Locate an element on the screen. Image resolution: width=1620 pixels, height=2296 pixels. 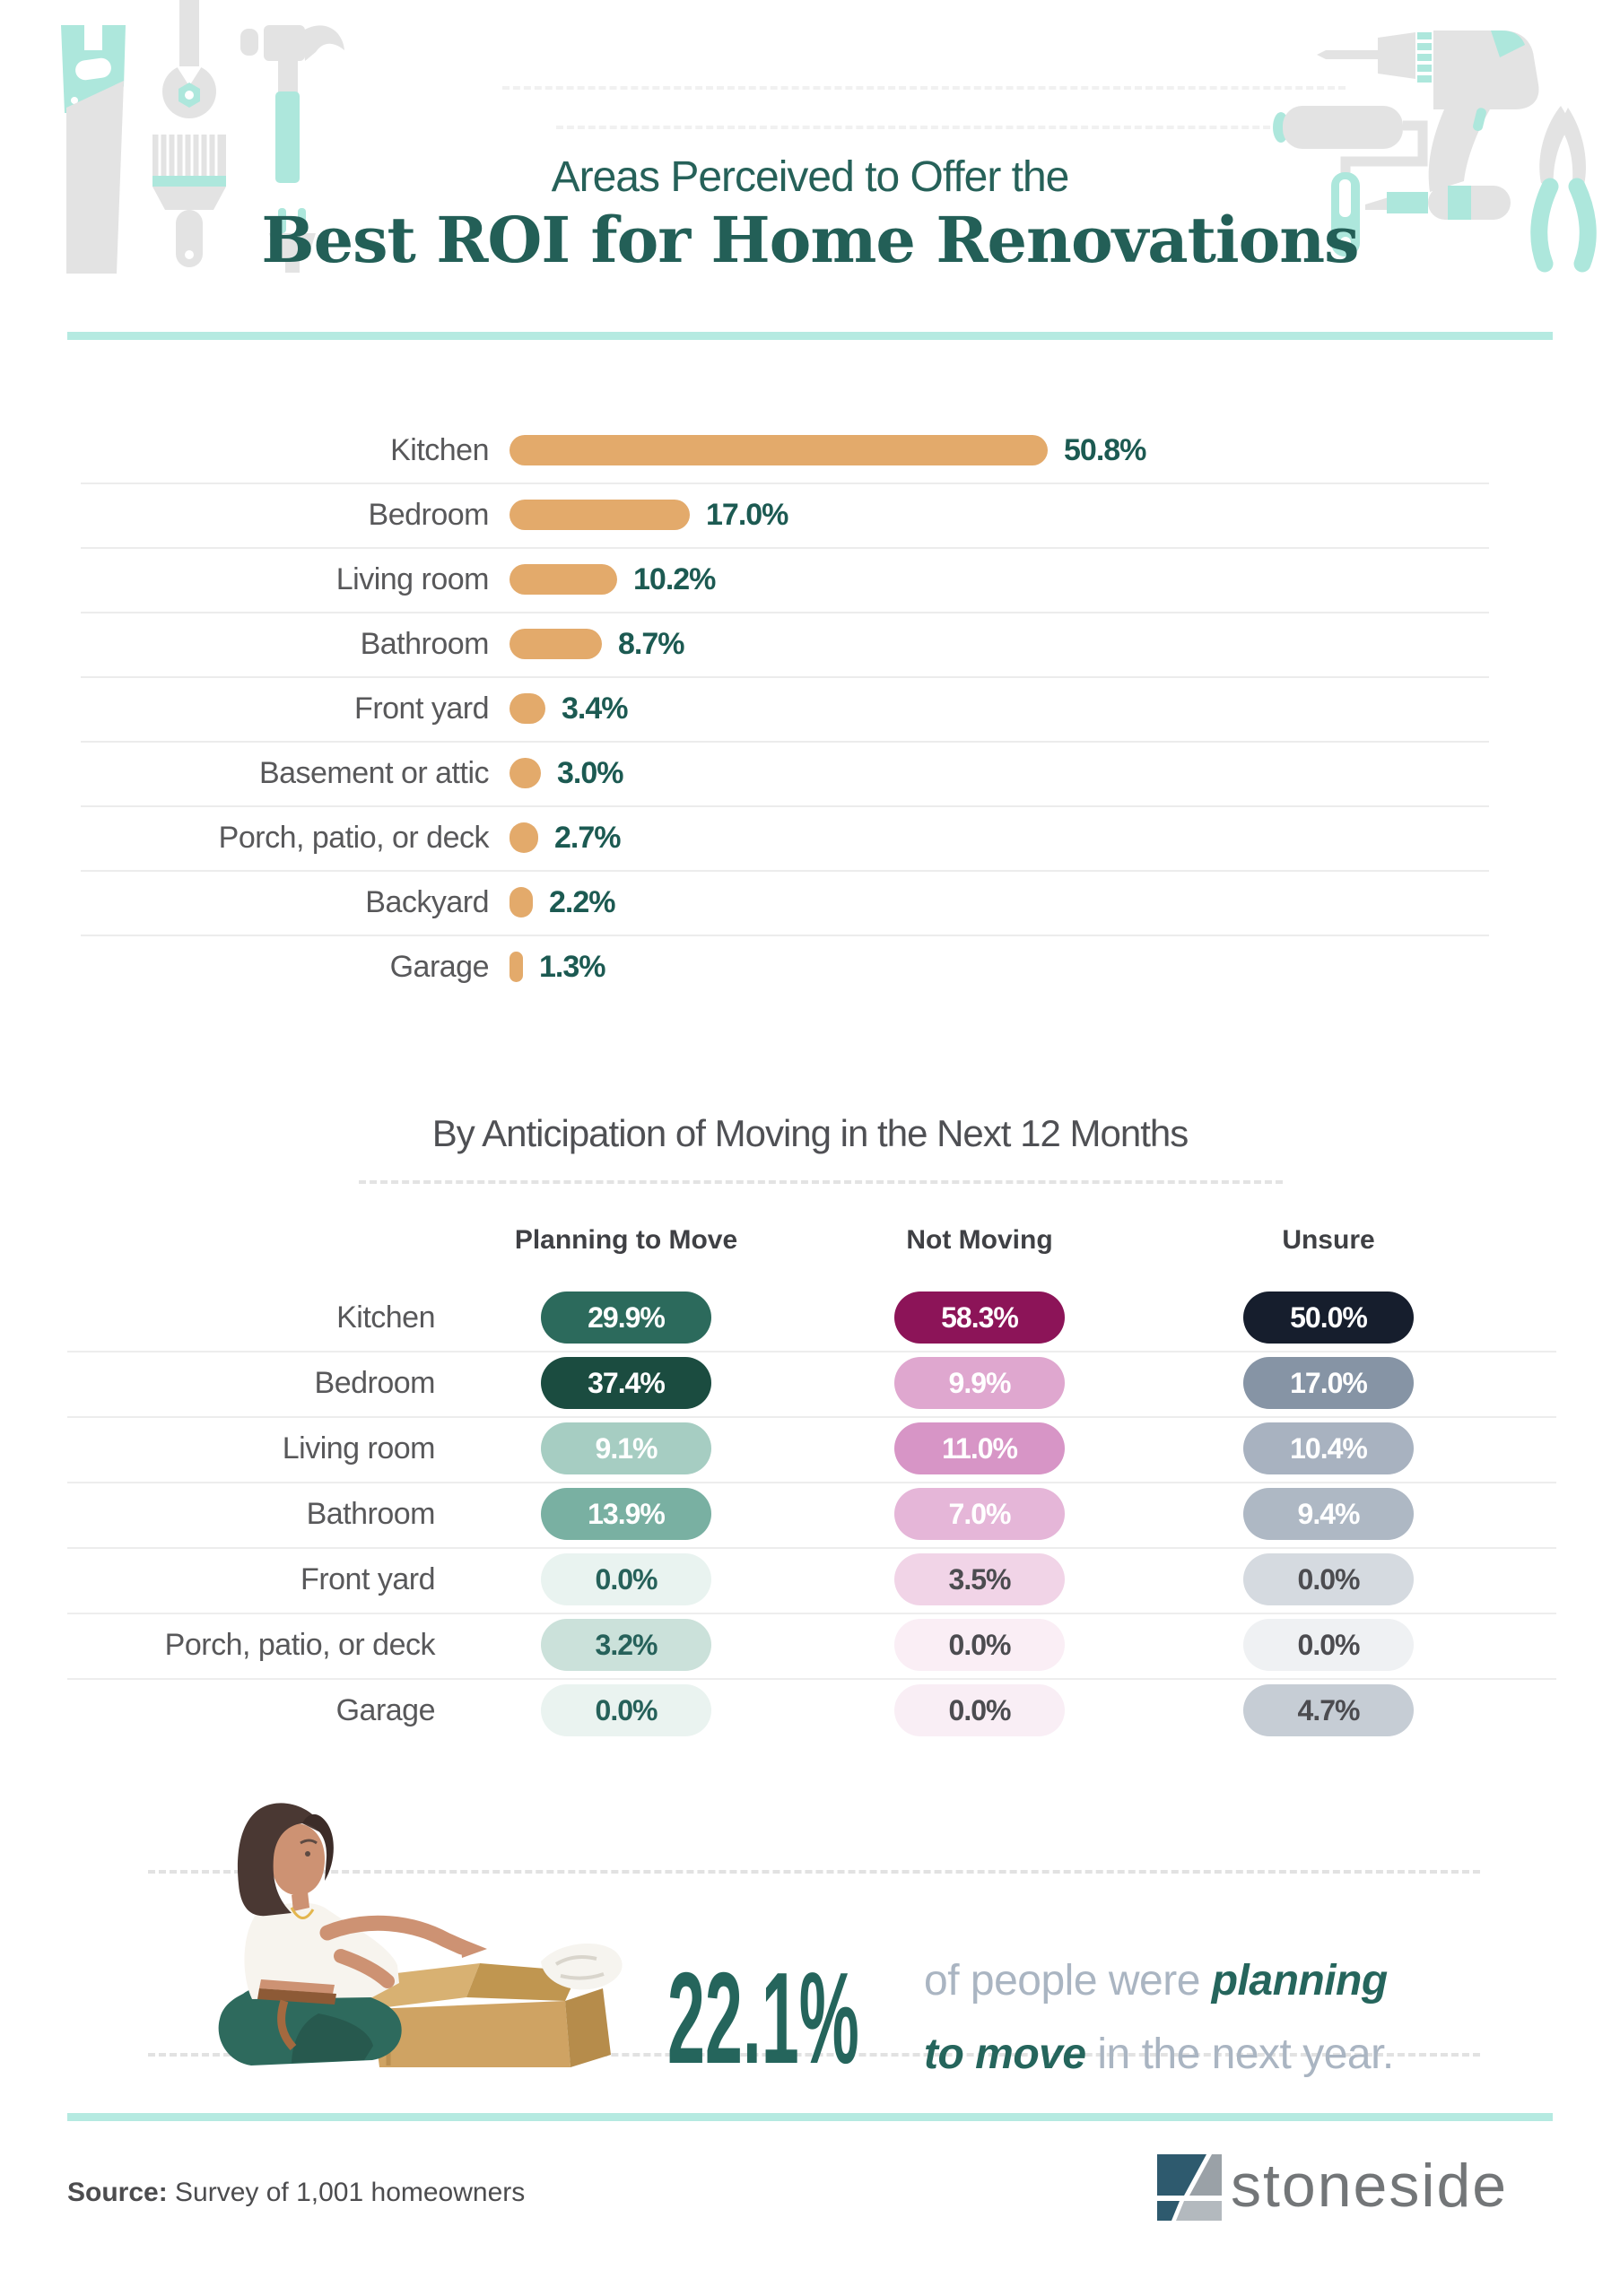
bar-value: 10.2% is located at coordinates (674, 578).